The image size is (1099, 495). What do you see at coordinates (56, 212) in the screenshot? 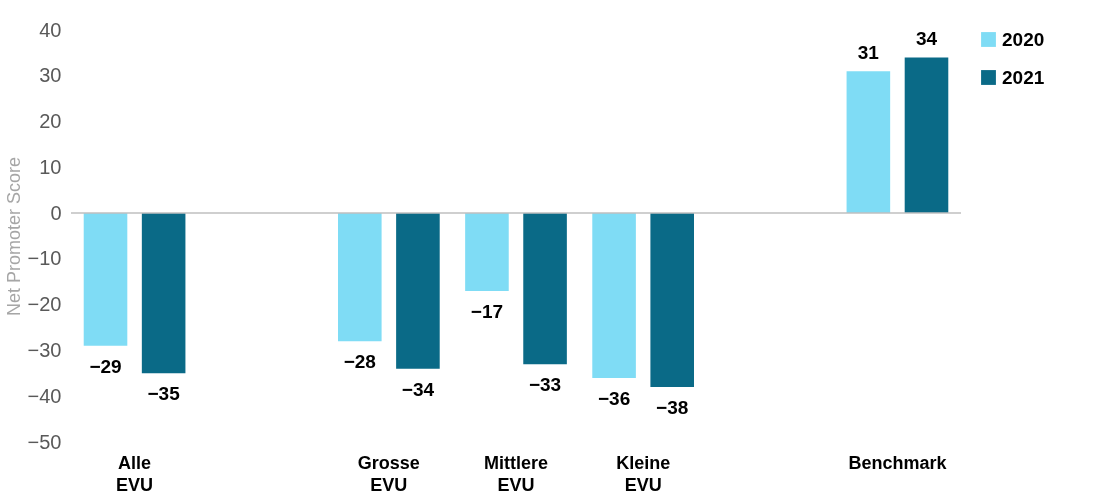
I see `y-tick-label: 0` at bounding box center [56, 212].